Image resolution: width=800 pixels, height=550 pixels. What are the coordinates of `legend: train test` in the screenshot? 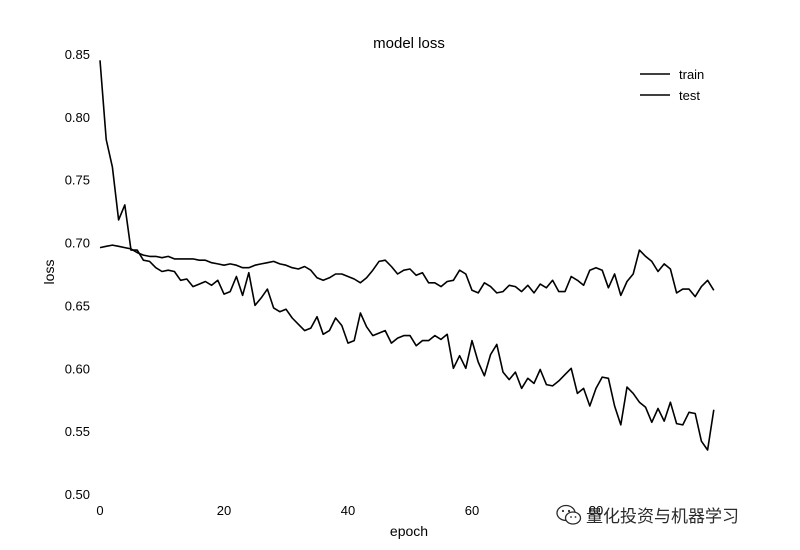 It's located at (672, 85).